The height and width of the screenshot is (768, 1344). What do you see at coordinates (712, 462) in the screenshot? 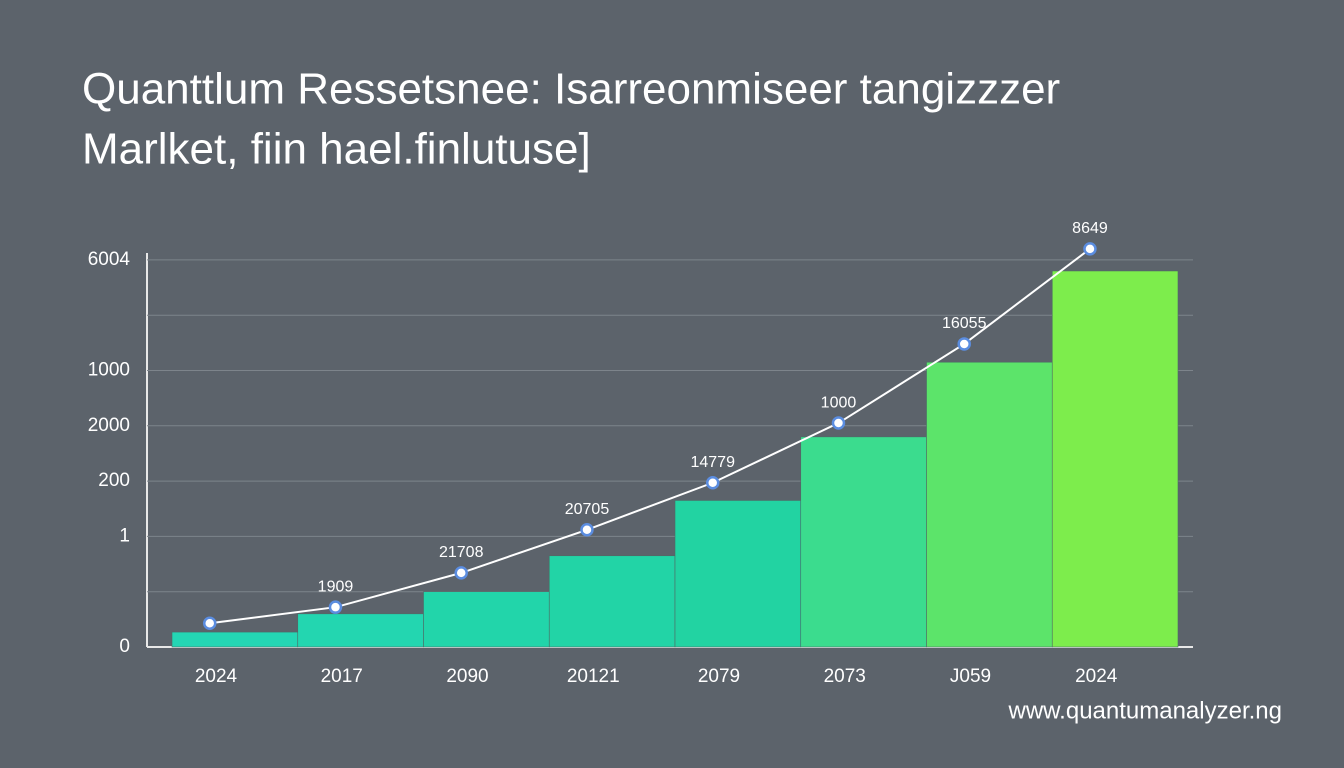
I see `point-label: 14779` at bounding box center [712, 462].